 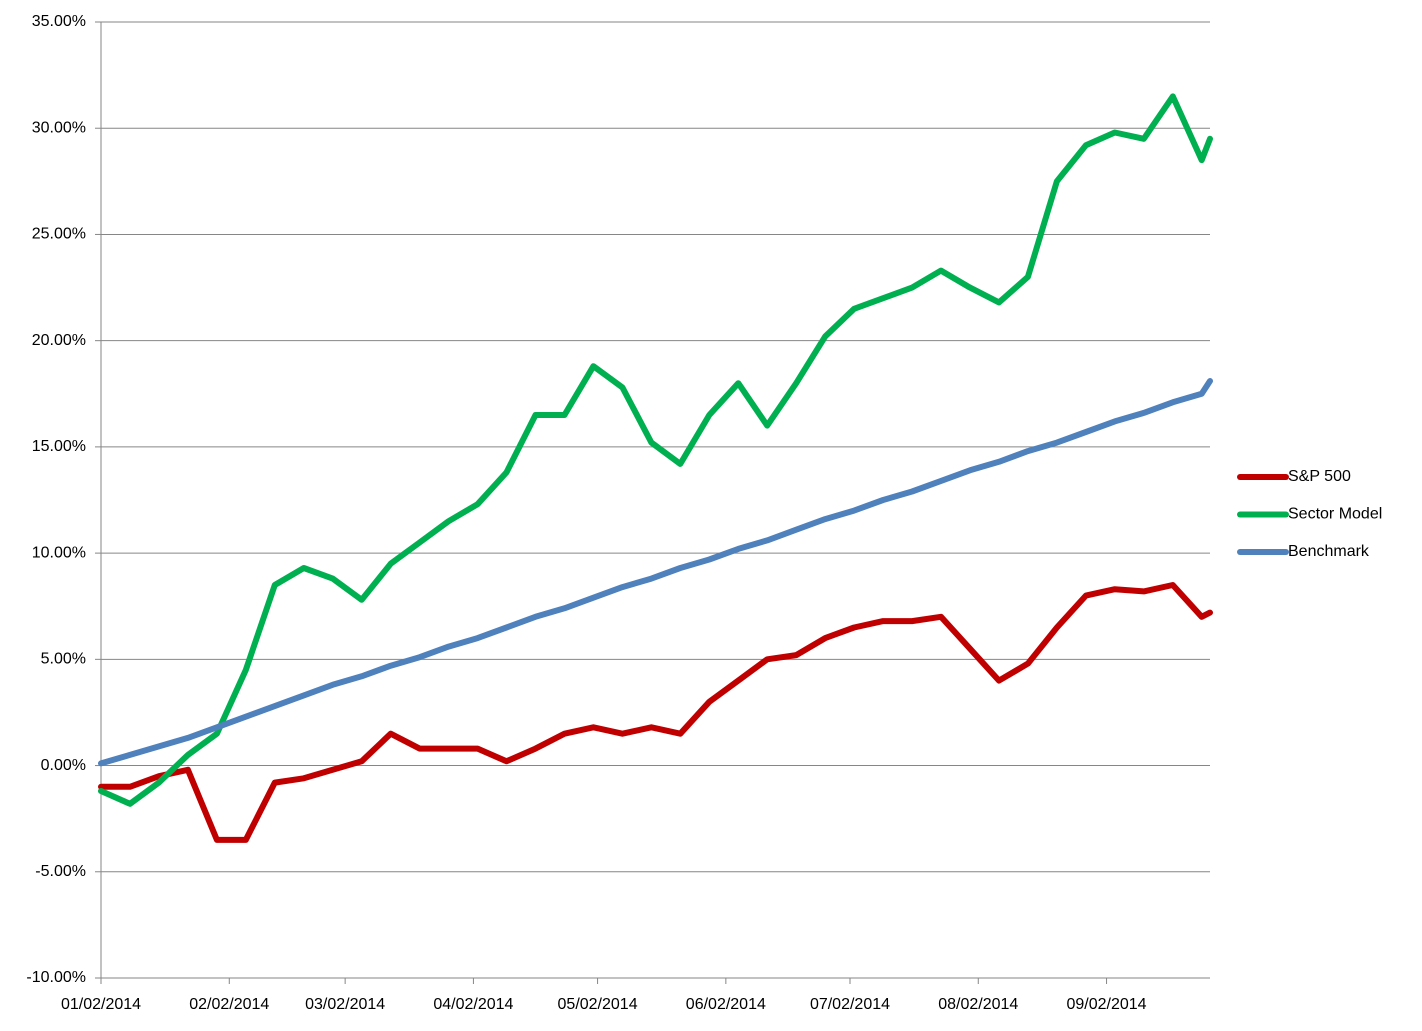 What do you see at coordinates (59, 21) in the screenshot?
I see `y-tick-label: 35.00%` at bounding box center [59, 21].